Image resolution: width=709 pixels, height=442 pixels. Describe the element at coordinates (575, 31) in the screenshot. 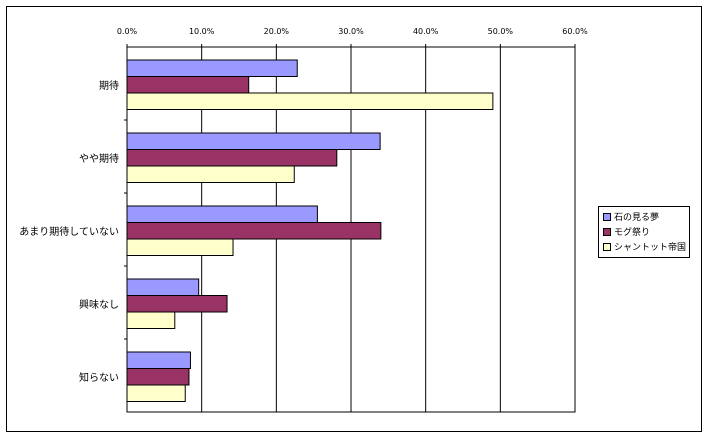

I see `x-tick-label: 60.0%` at that location.